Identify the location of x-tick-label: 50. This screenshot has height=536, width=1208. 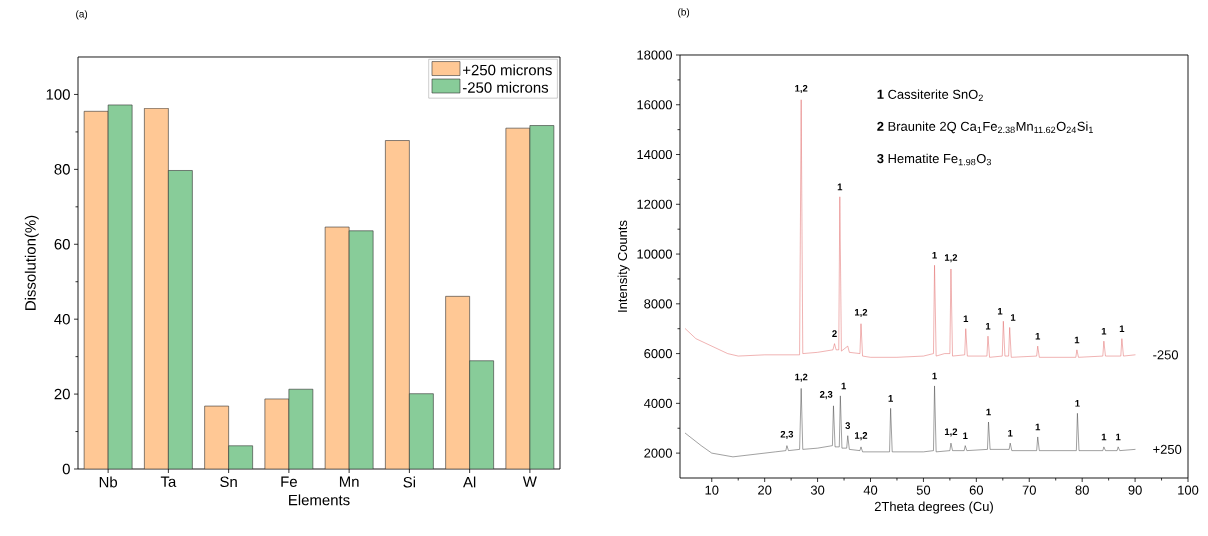
(923, 490).